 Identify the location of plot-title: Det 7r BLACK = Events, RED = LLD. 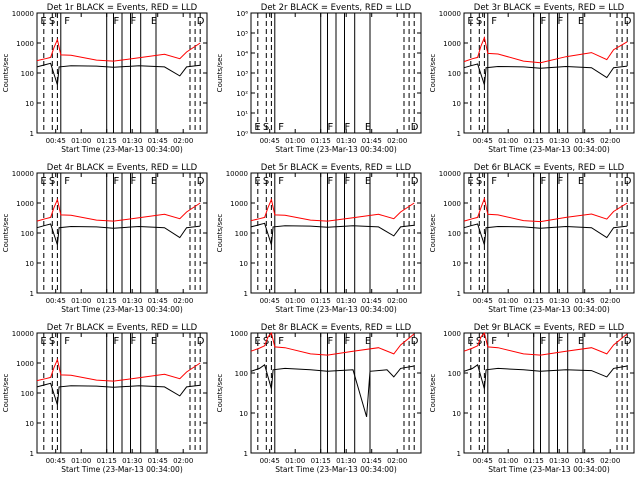
(122, 328).